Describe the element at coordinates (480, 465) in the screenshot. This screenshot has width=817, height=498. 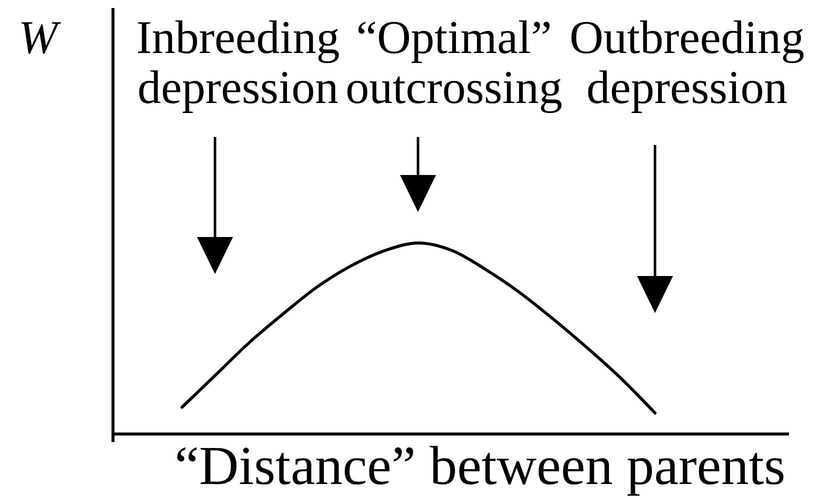
I see `x-axis-title: “Distance” between parents` at that location.